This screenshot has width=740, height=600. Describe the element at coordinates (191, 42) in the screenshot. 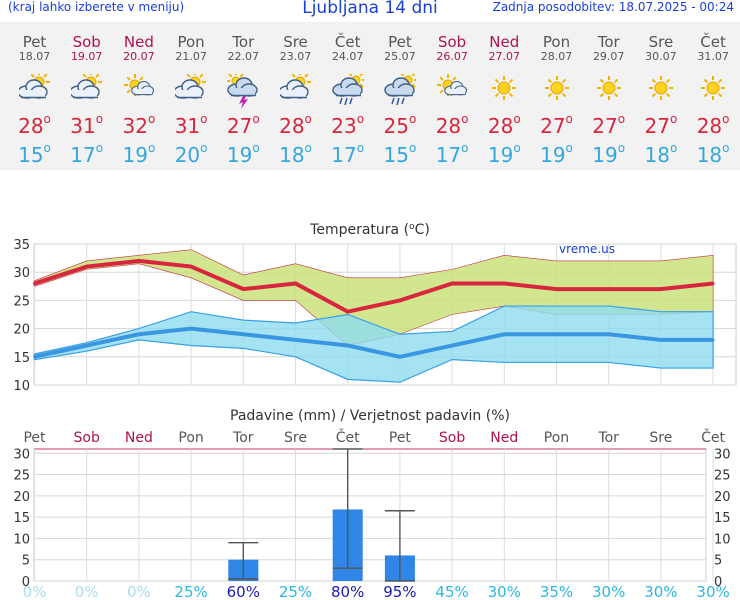

I see `day-name: Pon` at that location.